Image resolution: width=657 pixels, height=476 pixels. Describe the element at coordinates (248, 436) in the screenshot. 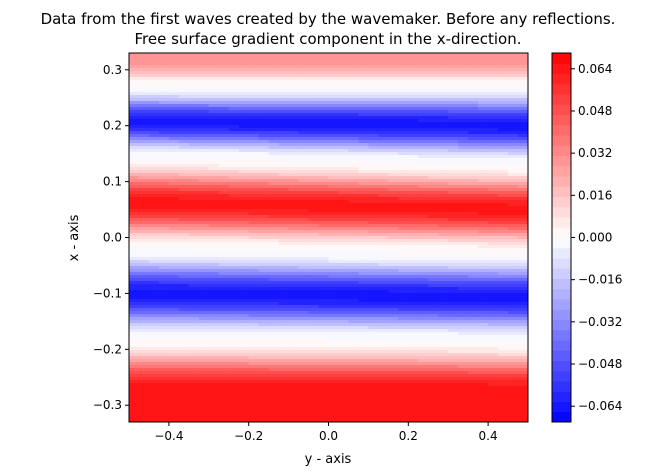

I see `x-tick-label: −0.2` at that location.